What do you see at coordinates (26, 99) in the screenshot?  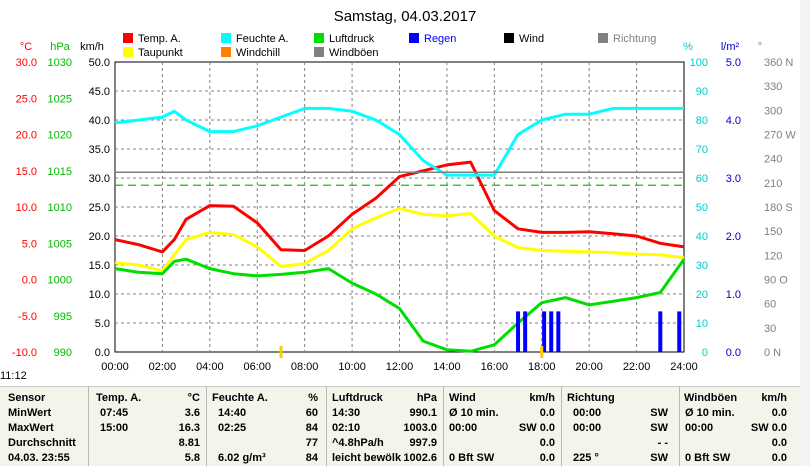 I see `temp-tick-label: 25.0` at bounding box center [26, 99].